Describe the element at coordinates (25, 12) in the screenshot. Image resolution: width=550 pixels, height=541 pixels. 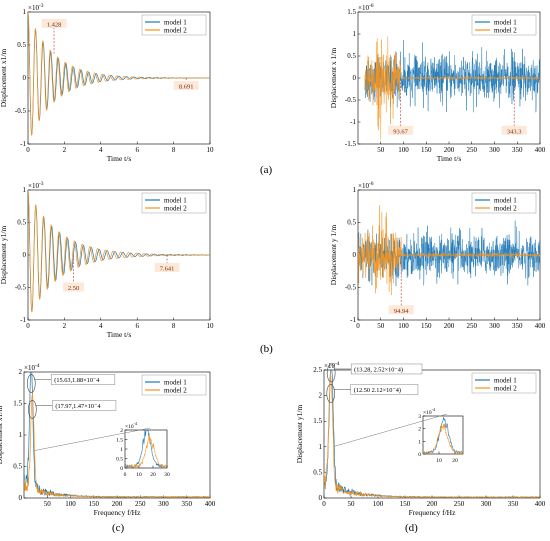
I see `a_left-ytick-label: 1` at that location.